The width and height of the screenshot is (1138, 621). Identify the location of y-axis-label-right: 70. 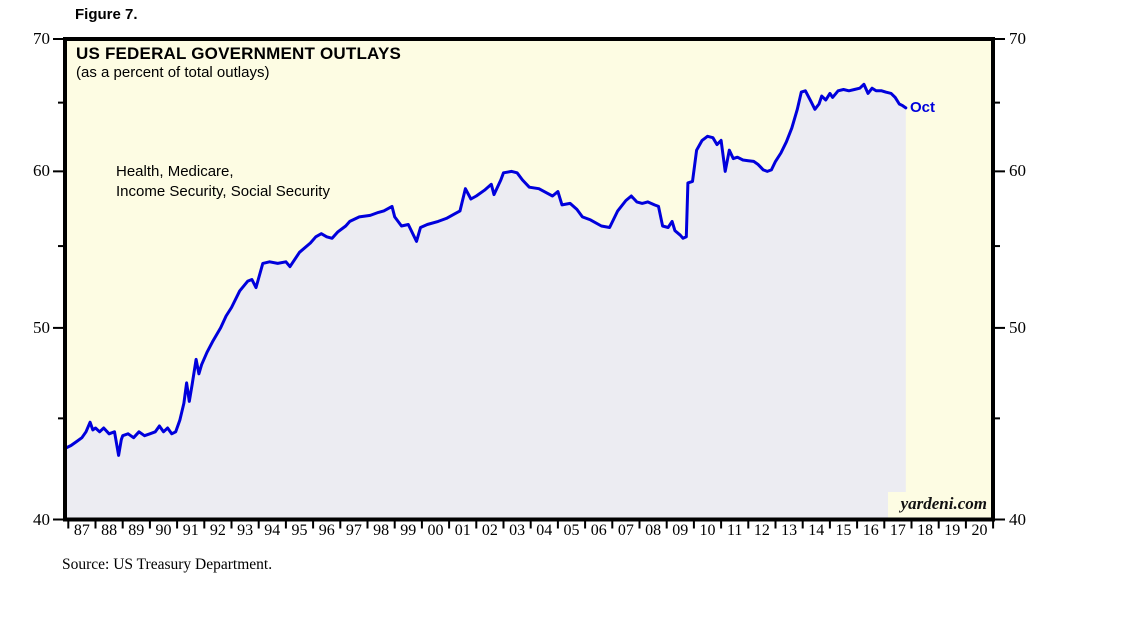
(1017, 38).